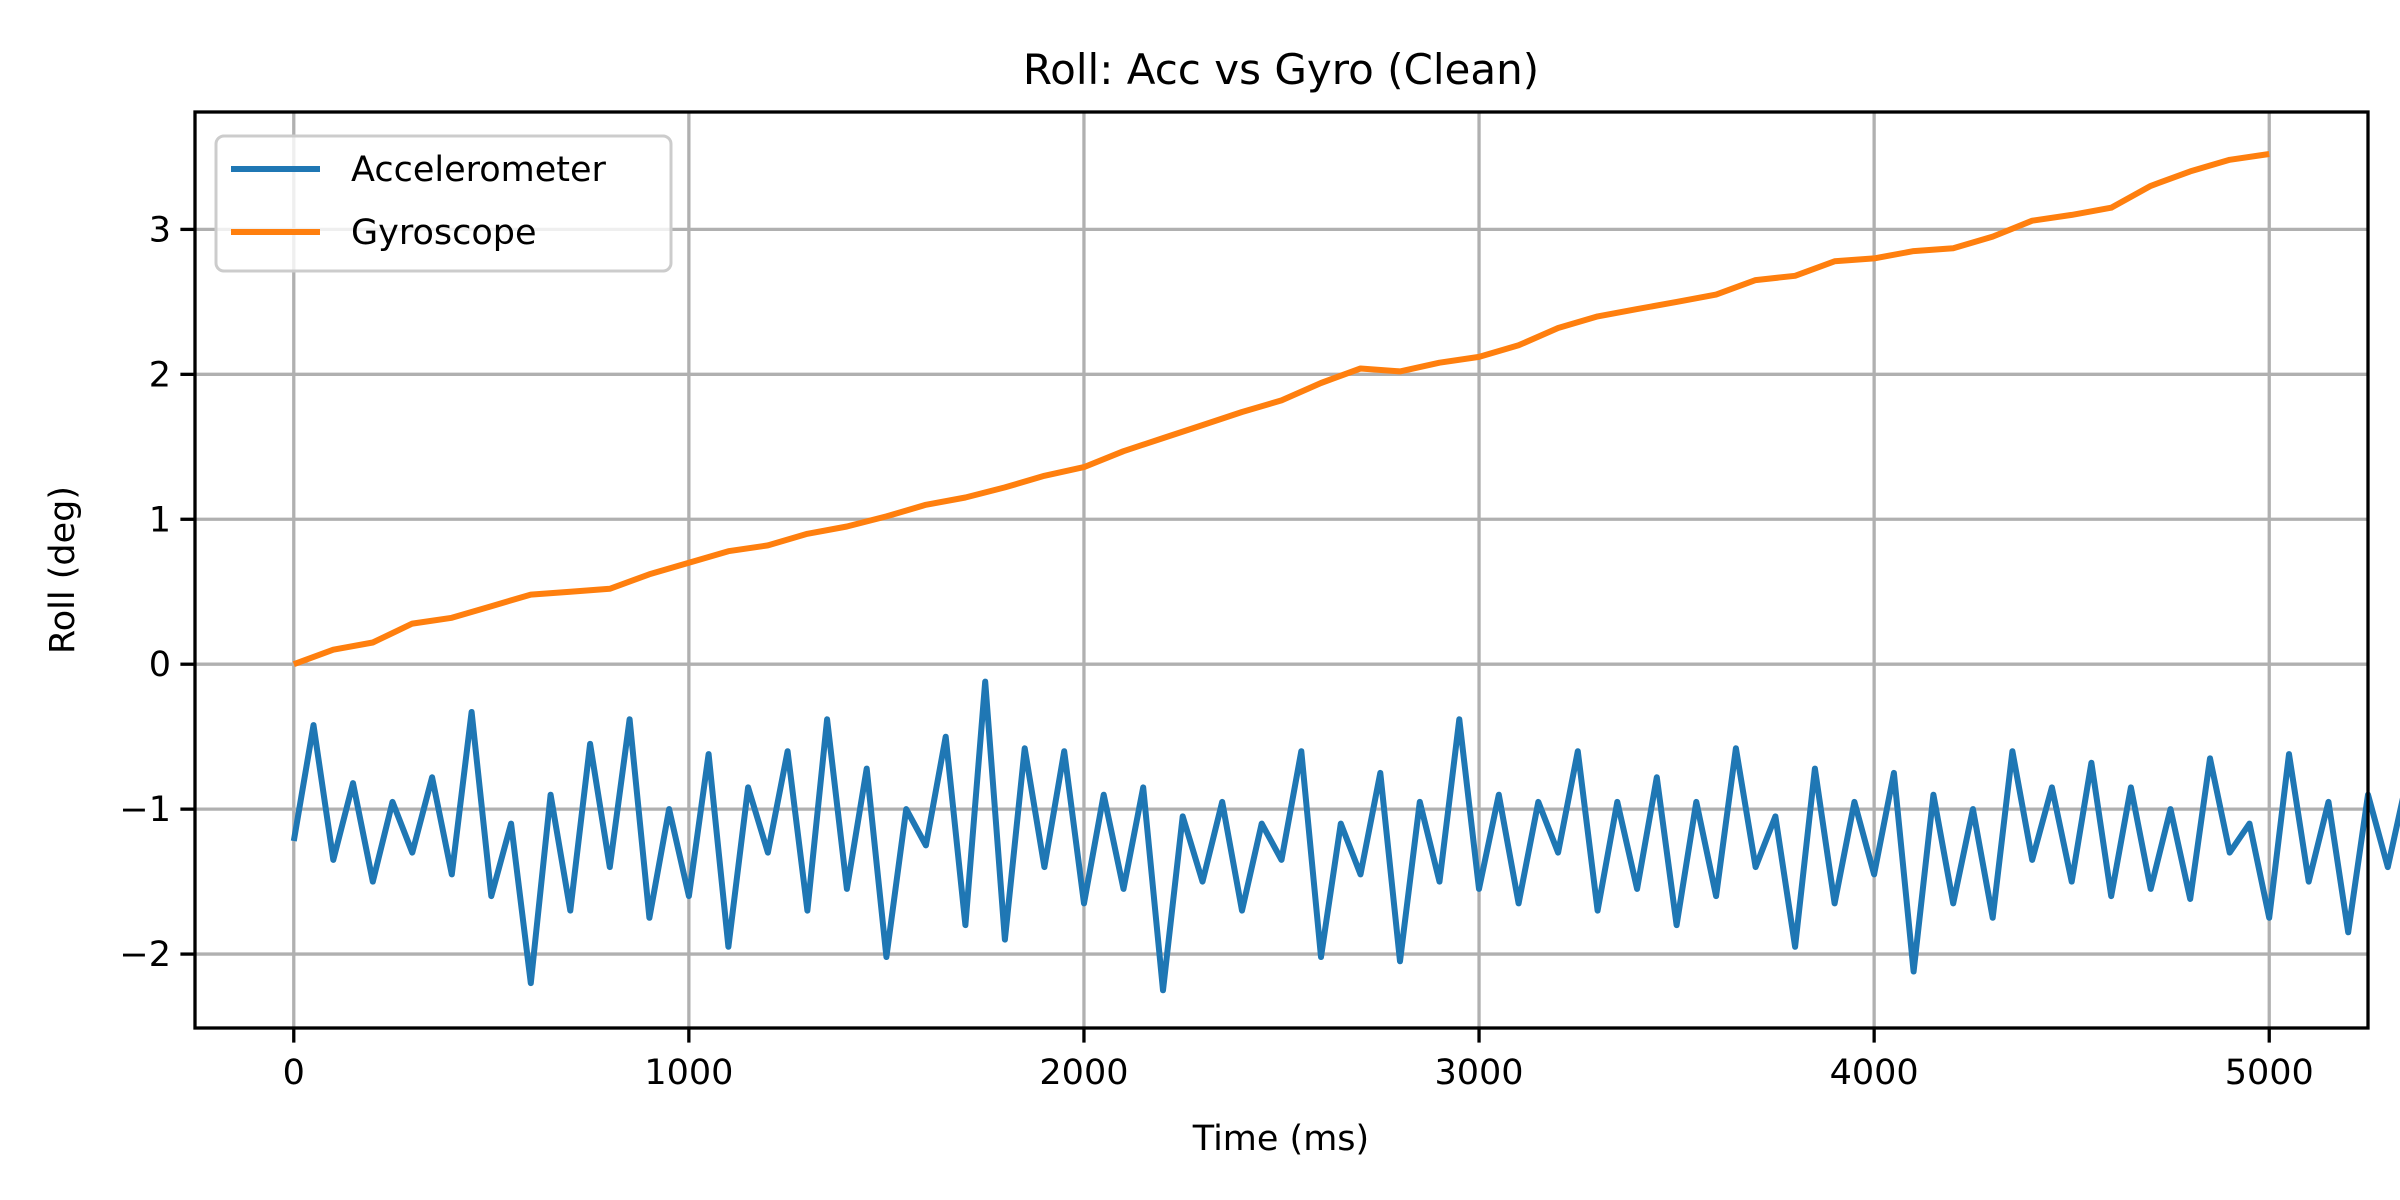 This screenshot has height=1200, width=2400. What do you see at coordinates (294, 1073) in the screenshot?
I see `x-tick-label: 0` at bounding box center [294, 1073].